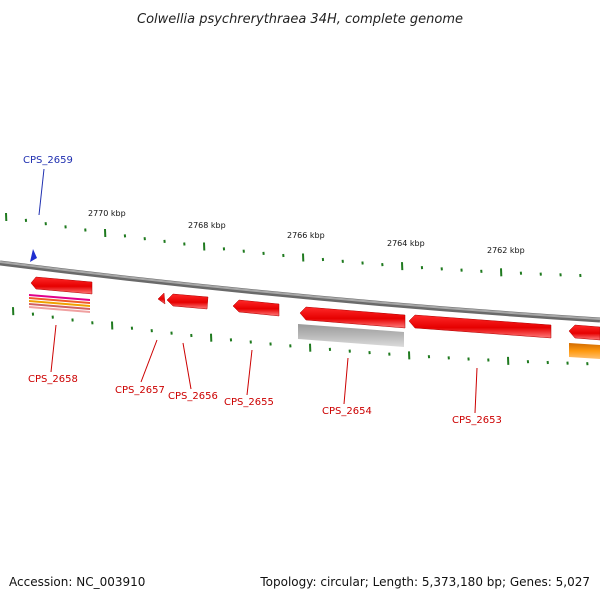  What do you see at coordinates (306, 235) in the screenshot?
I see `scale-label-2766: 2766 kbp` at bounding box center [306, 235].